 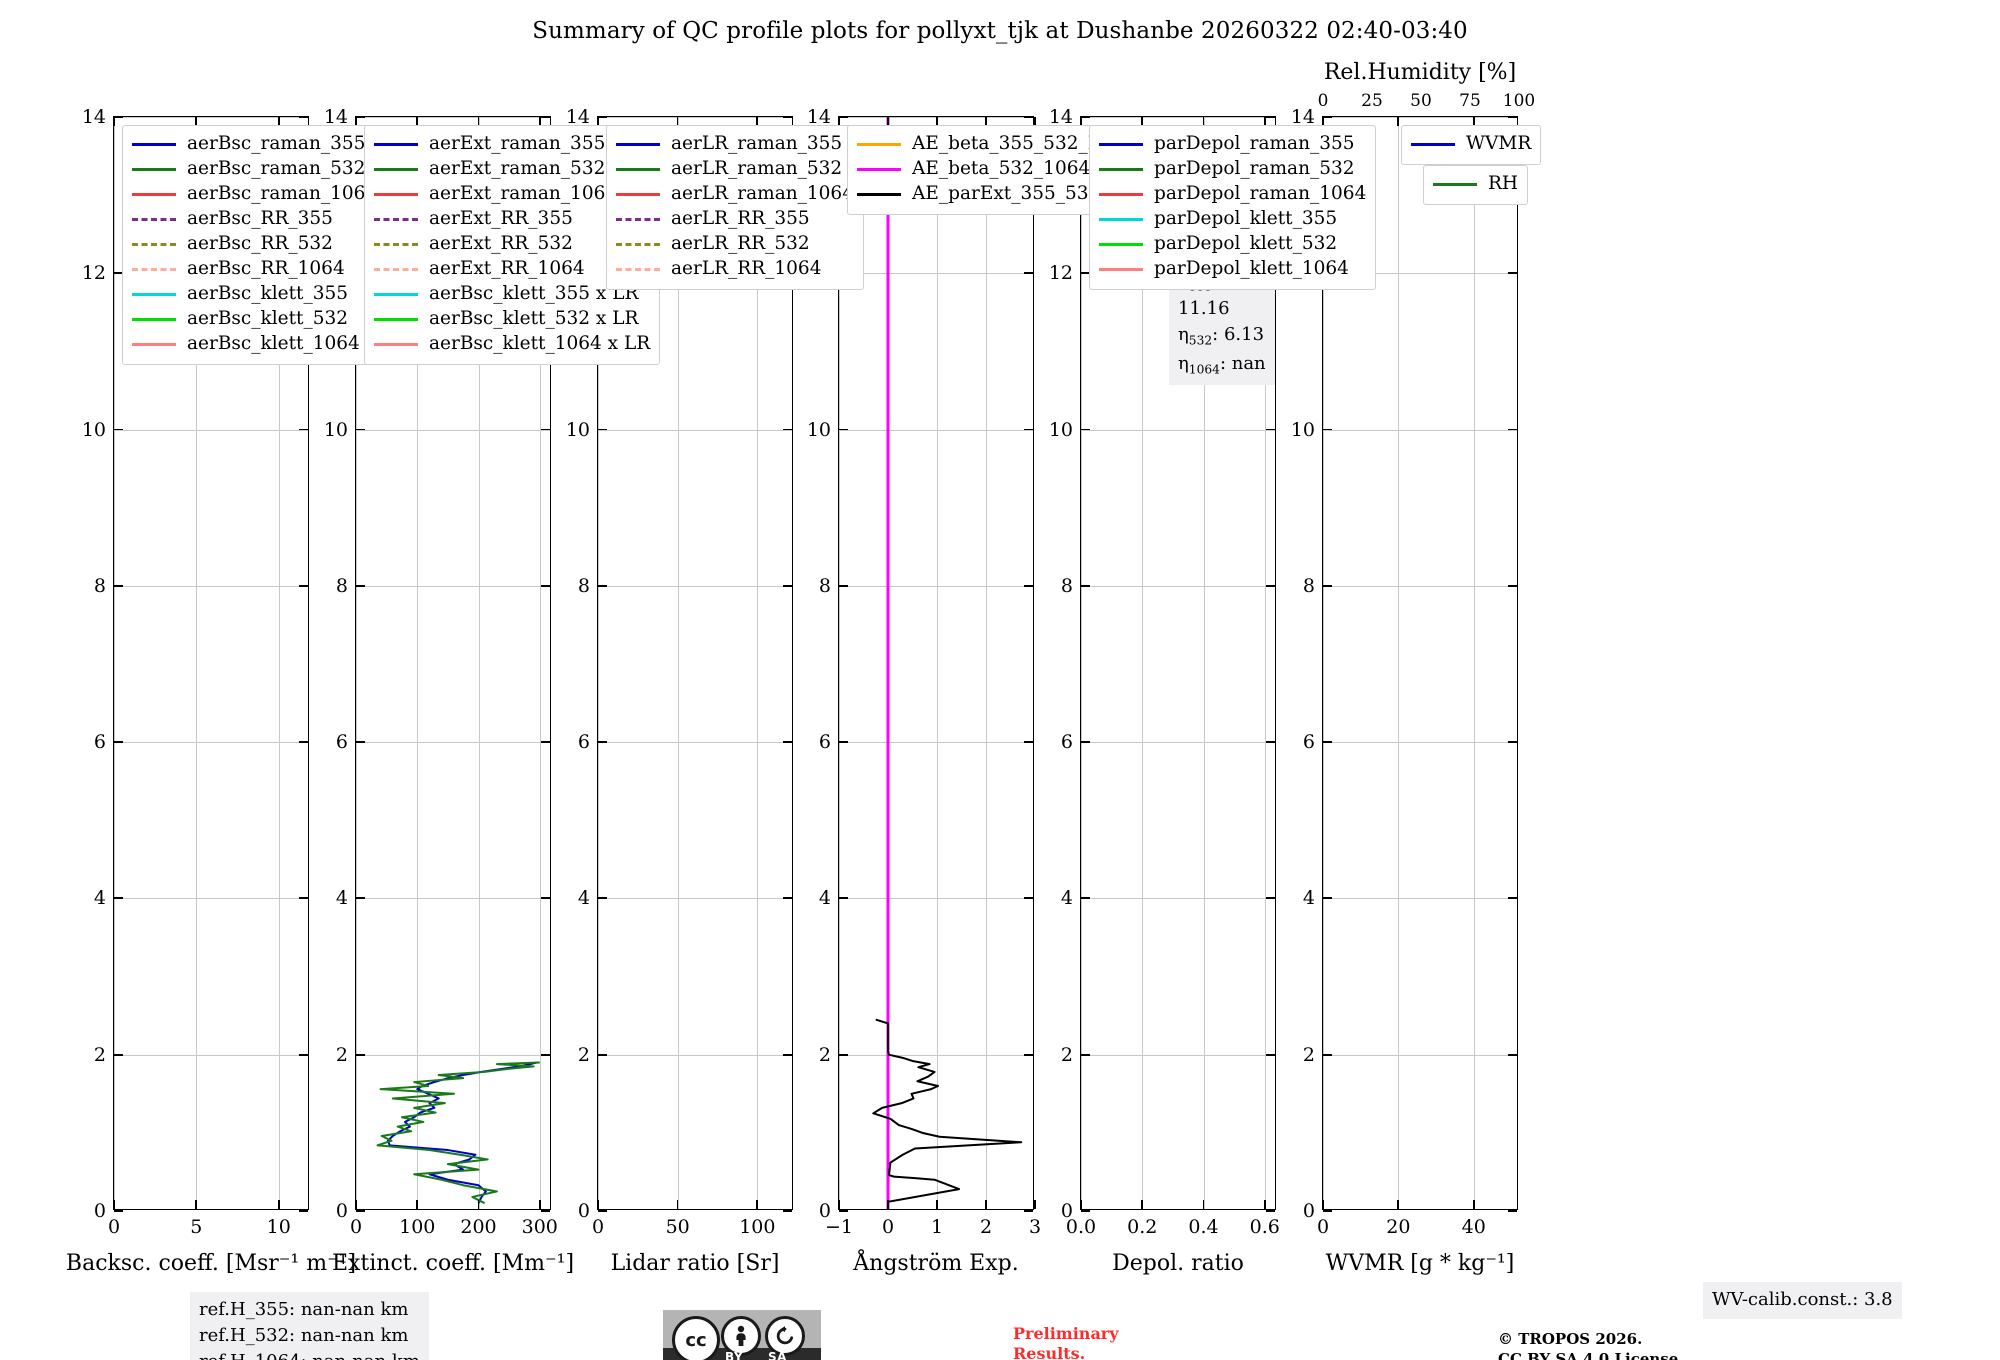 What do you see at coordinates (341, 1211) in the screenshot?
I see `y-tick-label: 0` at bounding box center [341, 1211].